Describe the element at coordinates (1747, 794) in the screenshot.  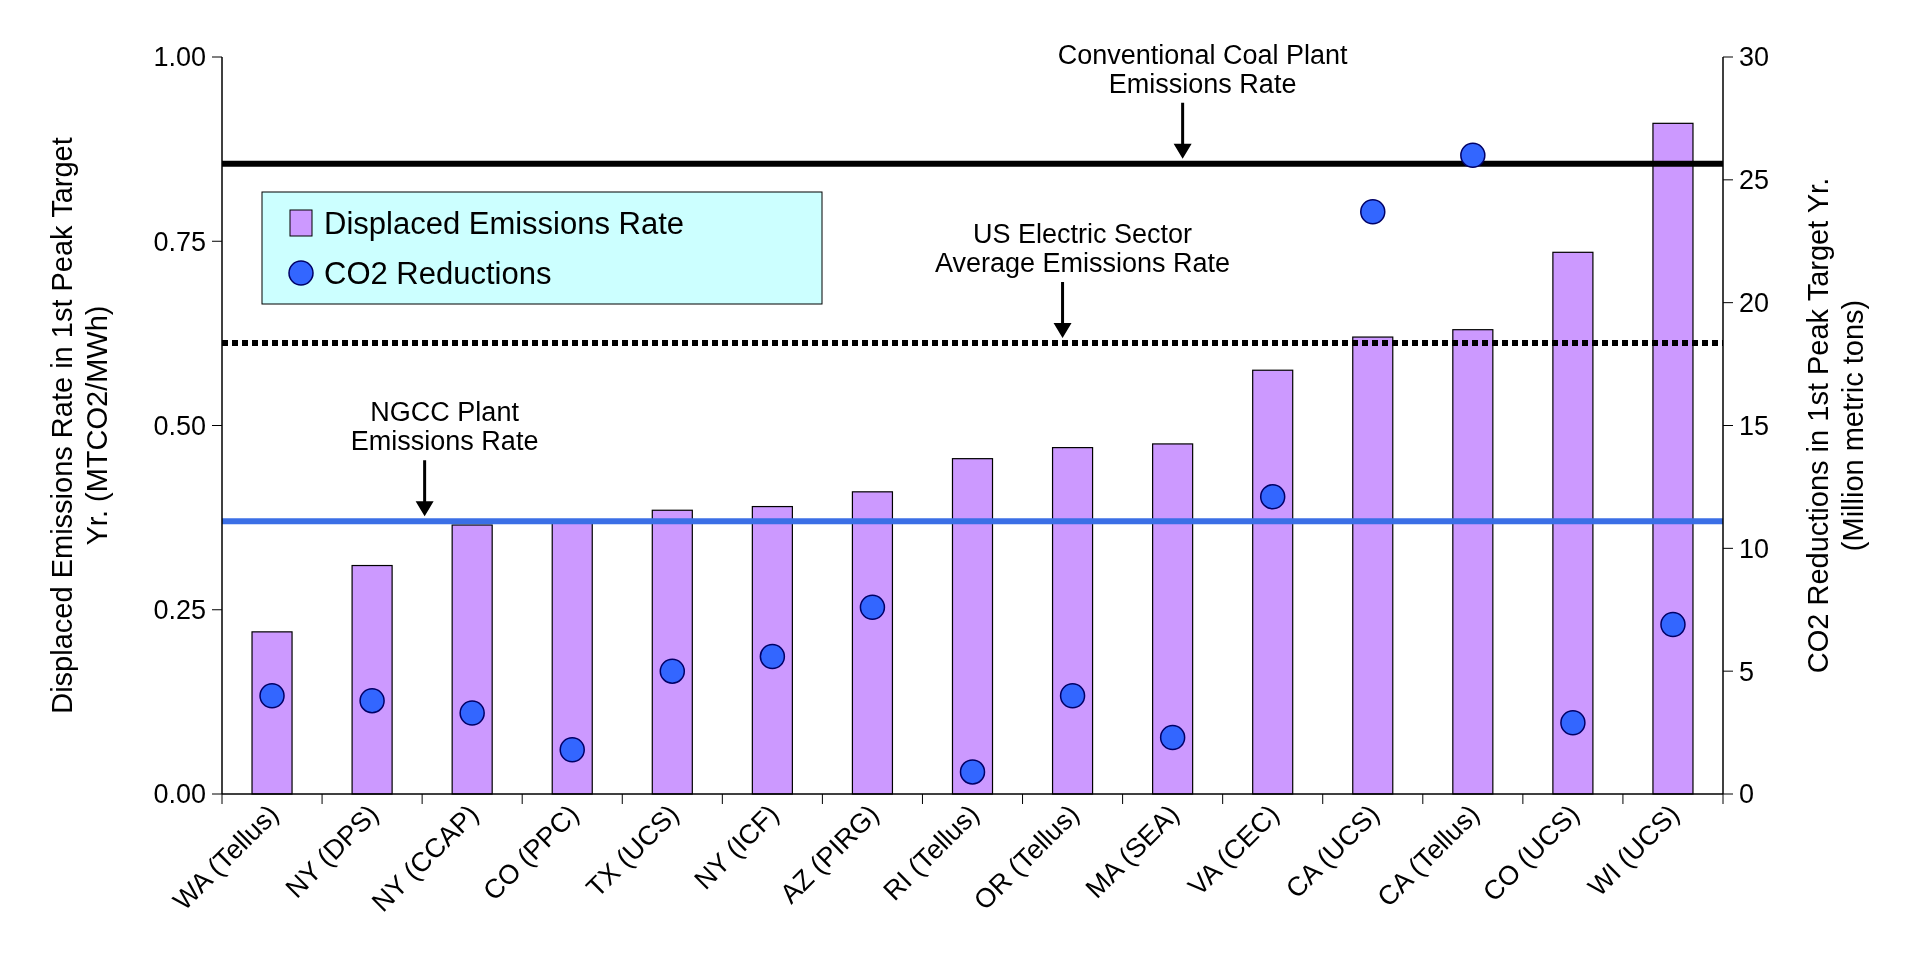
I see `y2-tick-label: 0` at that location.